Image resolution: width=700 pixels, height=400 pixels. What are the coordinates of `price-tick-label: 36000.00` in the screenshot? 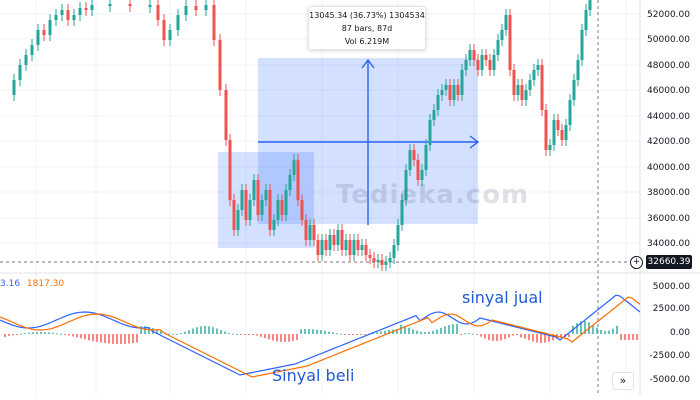 It's located at (668, 219).